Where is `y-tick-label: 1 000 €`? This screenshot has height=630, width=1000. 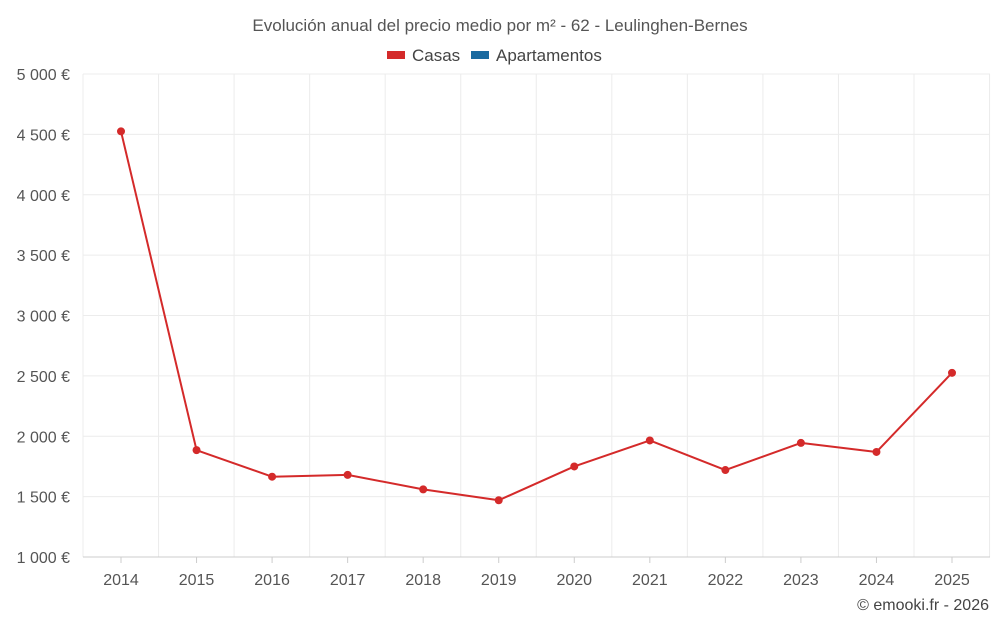
y-tick-label: 1 000 € is located at coordinates (43, 558).